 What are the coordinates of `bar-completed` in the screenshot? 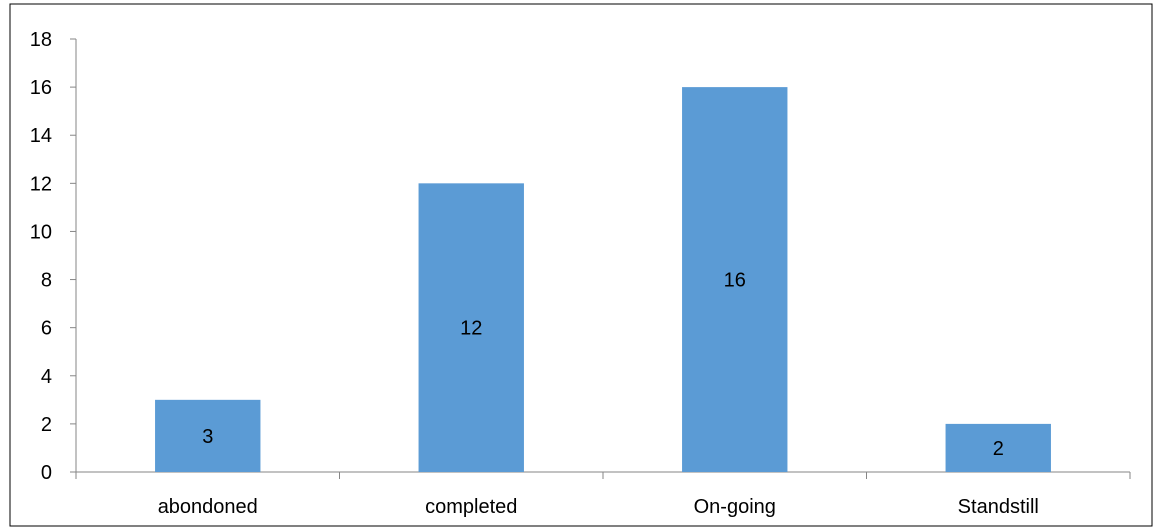 It's located at (471, 328).